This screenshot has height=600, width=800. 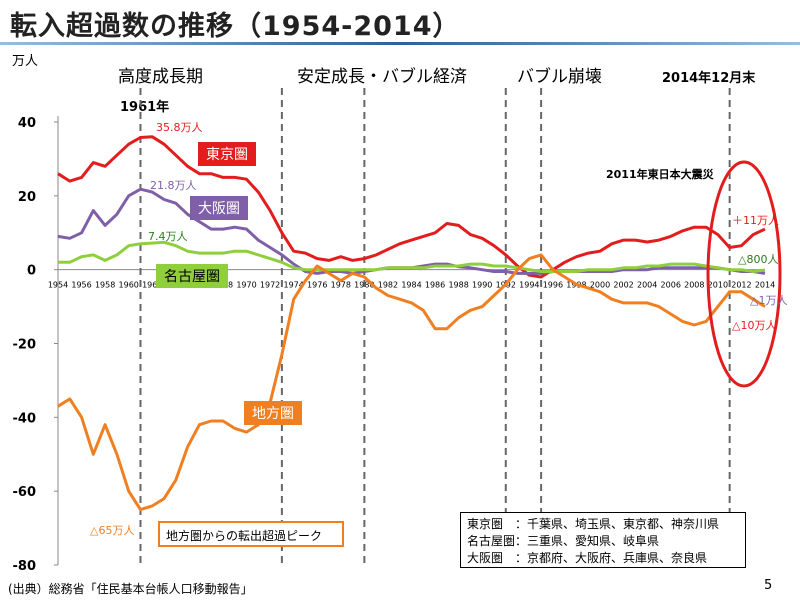 I want to click on callout-nagoya-2014: △800人, so click(x=758, y=259).